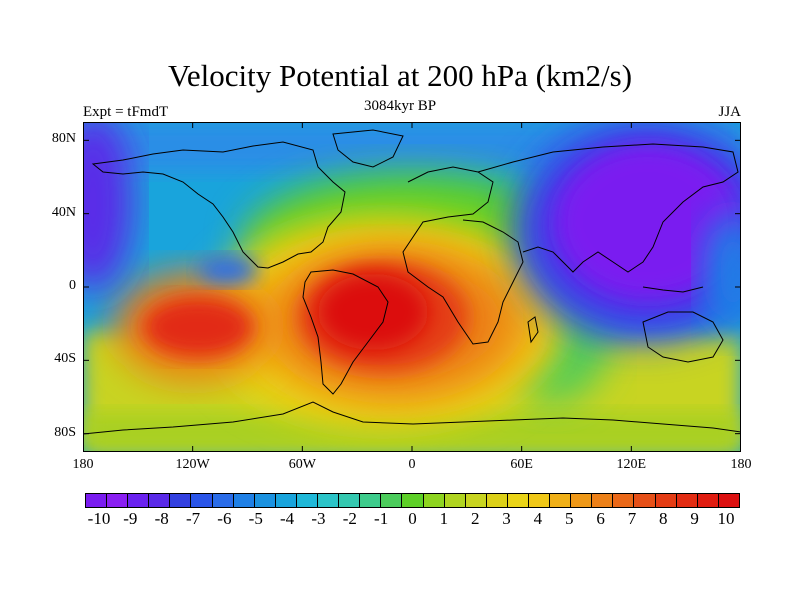 This screenshot has height=600, width=800. Describe the element at coordinates (521, 464) in the screenshot. I see `lon-tick-label: 60E` at that location.